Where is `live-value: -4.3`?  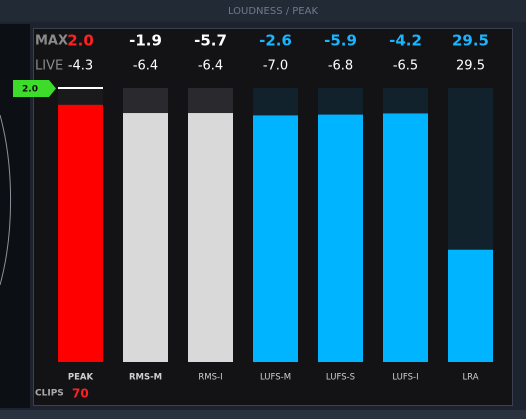 live-value: -4.3 is located at coordinates (80, 66).